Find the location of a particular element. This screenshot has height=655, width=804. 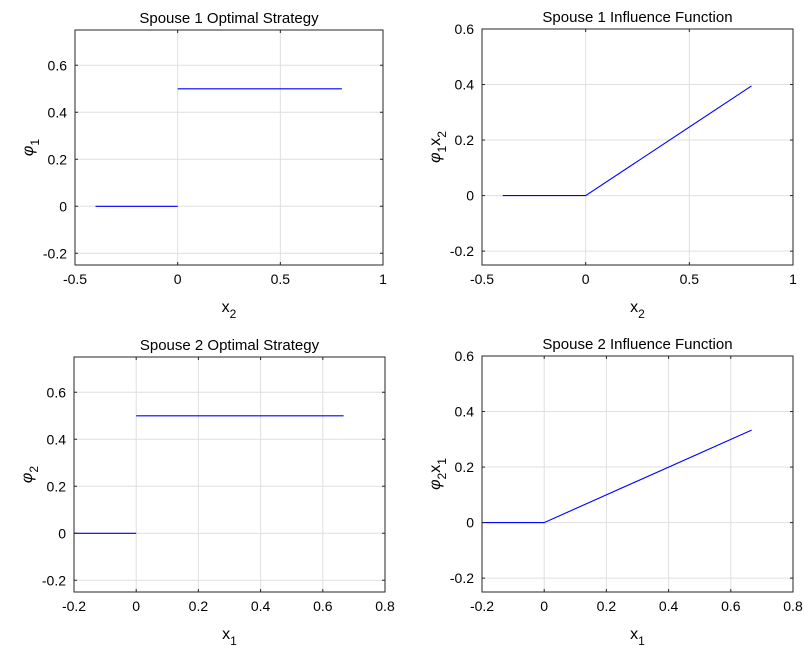

y-axis-label: φ1 is located at coordinates (31, 147).